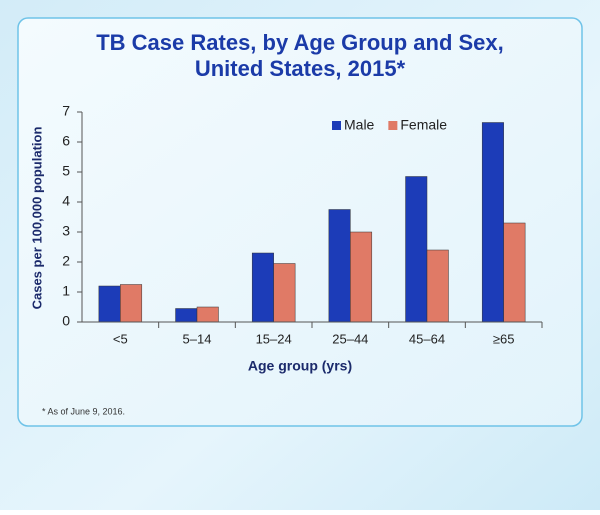 The image size is (600, 515). I want to click on x-tick-label: <5, so click(120, 338).